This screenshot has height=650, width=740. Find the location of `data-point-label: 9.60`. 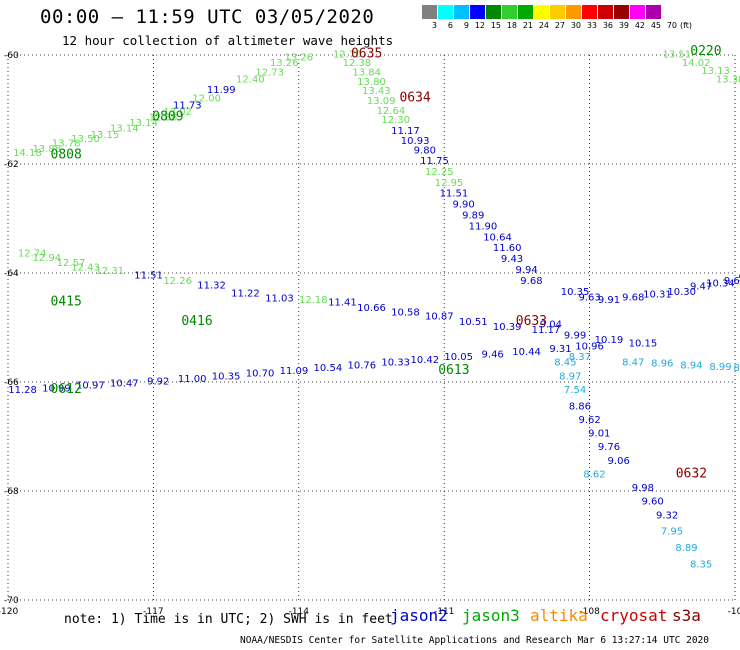

data-point-label: 9.60 is located at coordinates (652, 502).